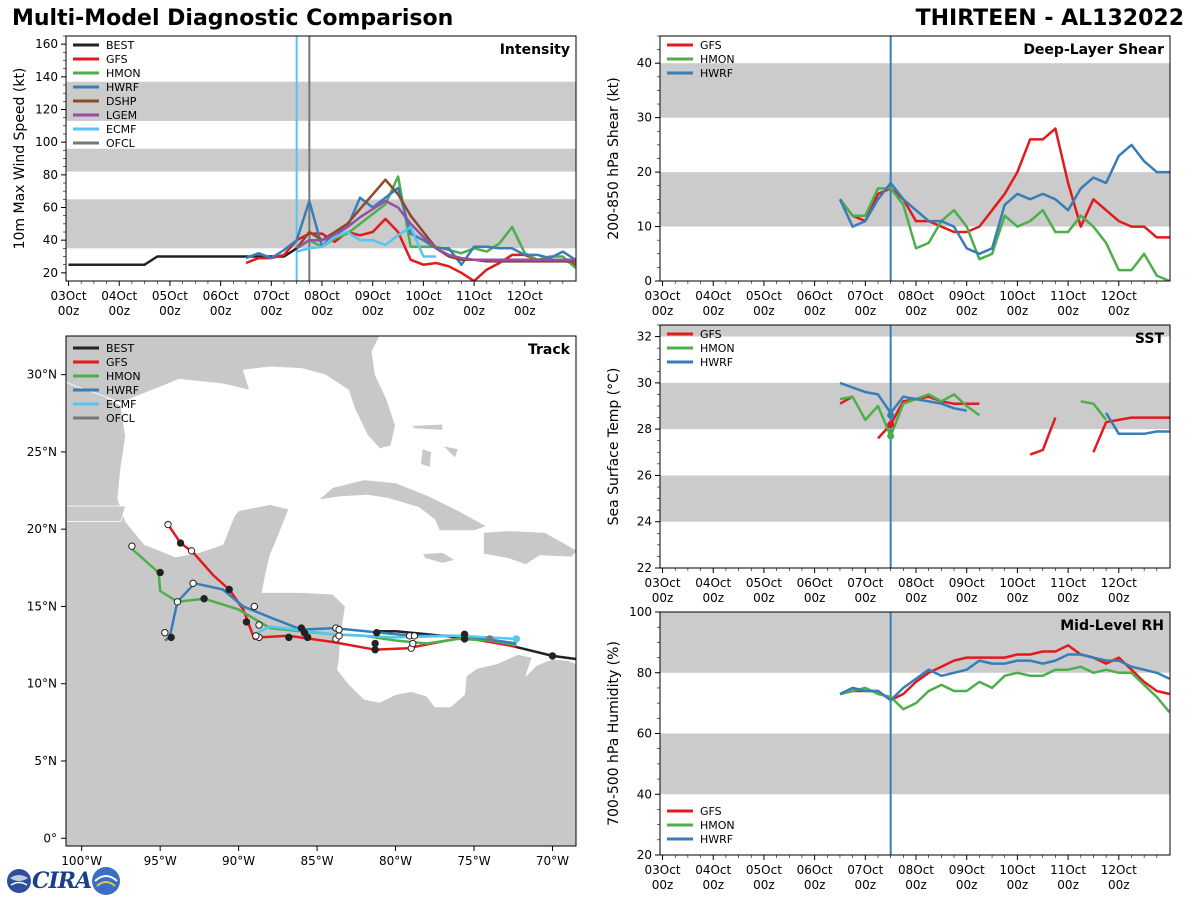 The height and width of the screenshot is (900, 1200). What do you see at coordinates (915, 446) in the screenshot?
I see `sst-frame` at bounding box center [915, 446].